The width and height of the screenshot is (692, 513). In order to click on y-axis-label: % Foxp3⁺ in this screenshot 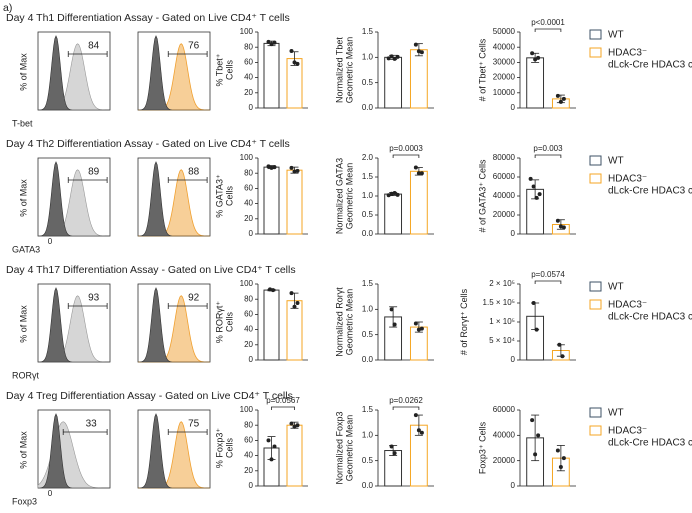, I will do `click(220, 448)`.